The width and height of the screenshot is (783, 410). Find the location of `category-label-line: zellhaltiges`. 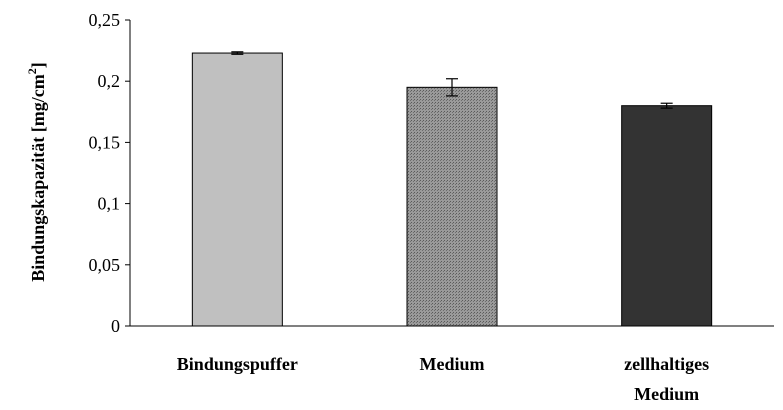

category-label-line: zellhaltiges is located at coordinates (666, 364).